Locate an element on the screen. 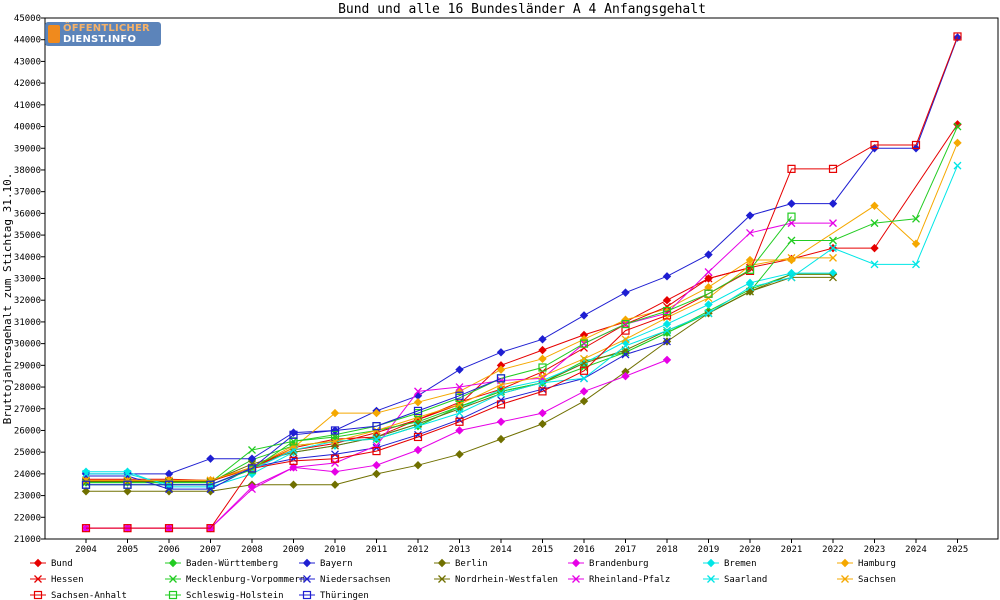  legend-hessen-marker is located at coordinates (38, 579).